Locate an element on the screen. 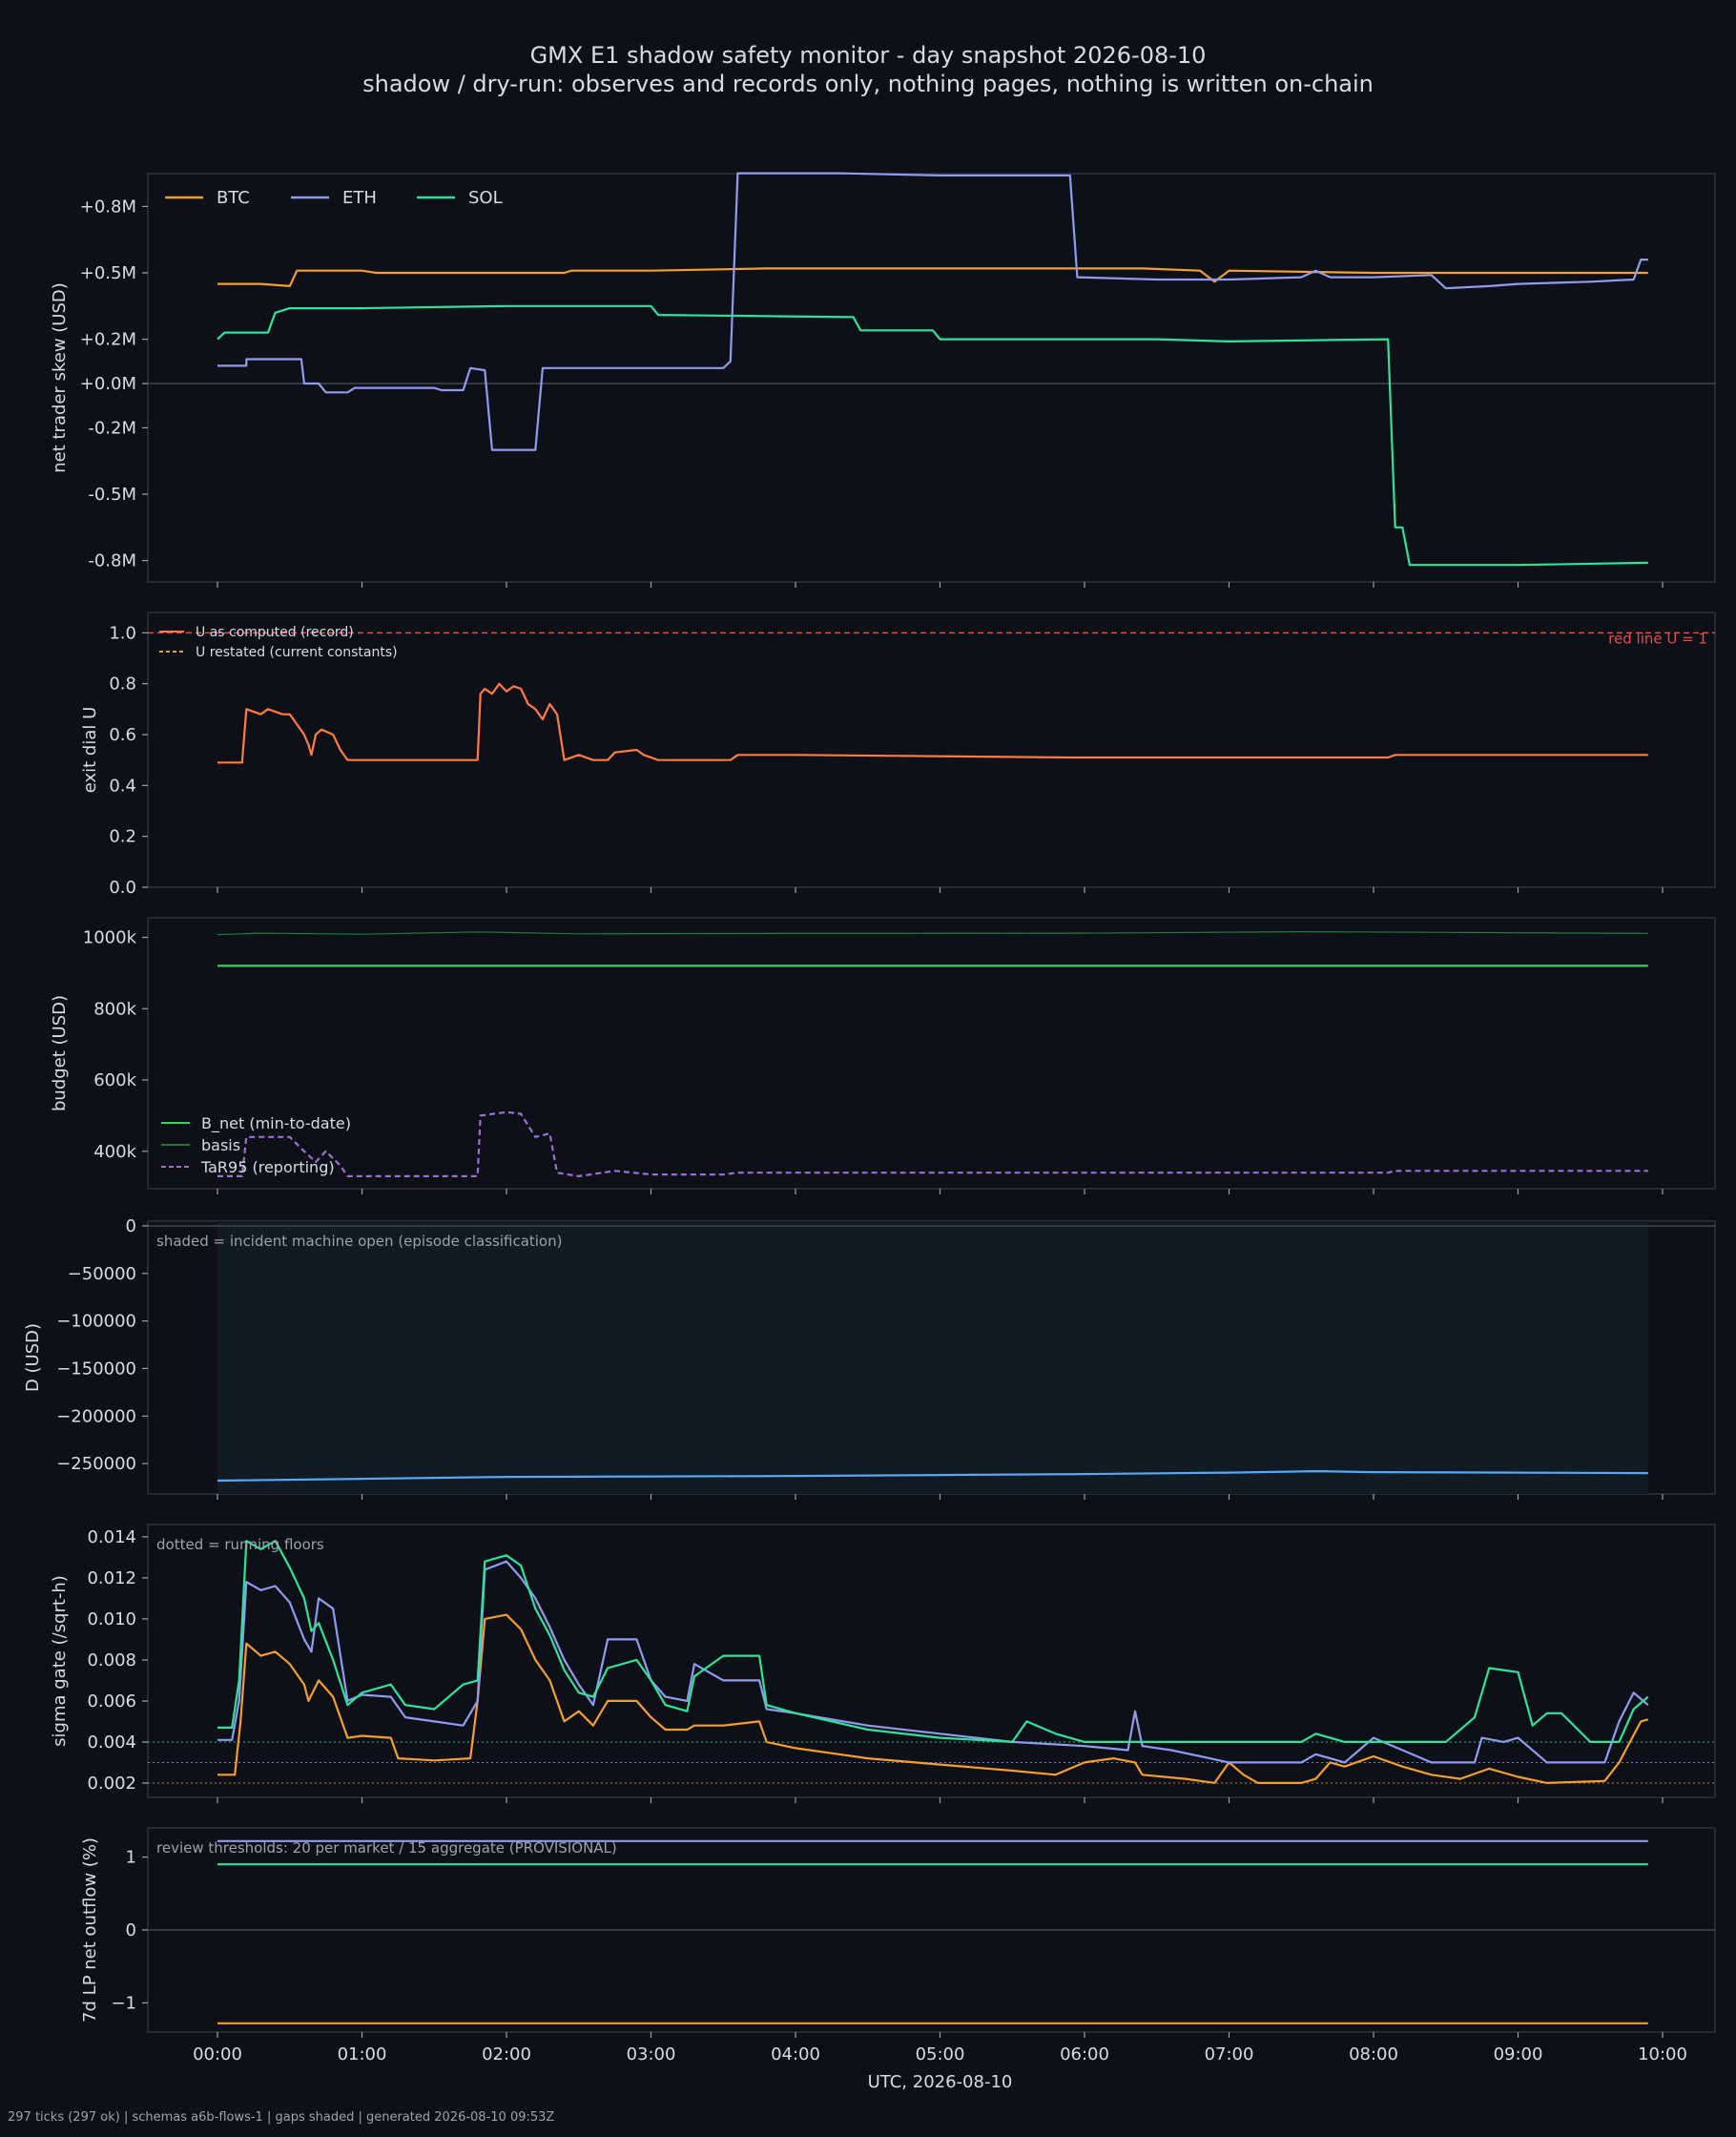 This screenshot has width=1736, height=2137. y-tick-label: −100000 is located at coordinates (96, 1322).